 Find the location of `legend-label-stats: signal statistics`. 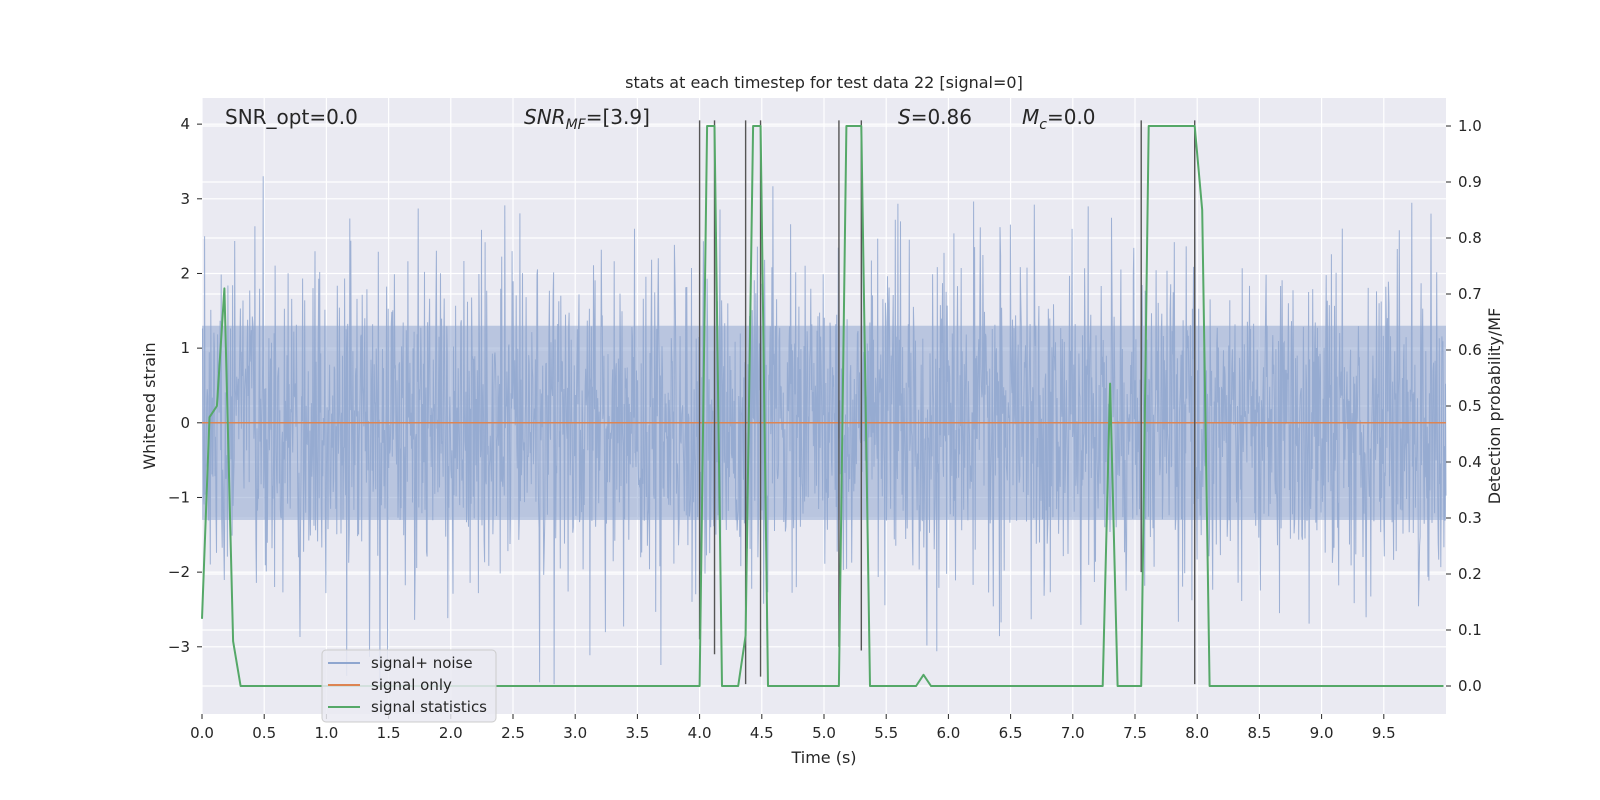

legend-label-stats: signal statistics is located at coordinates (429, 707).